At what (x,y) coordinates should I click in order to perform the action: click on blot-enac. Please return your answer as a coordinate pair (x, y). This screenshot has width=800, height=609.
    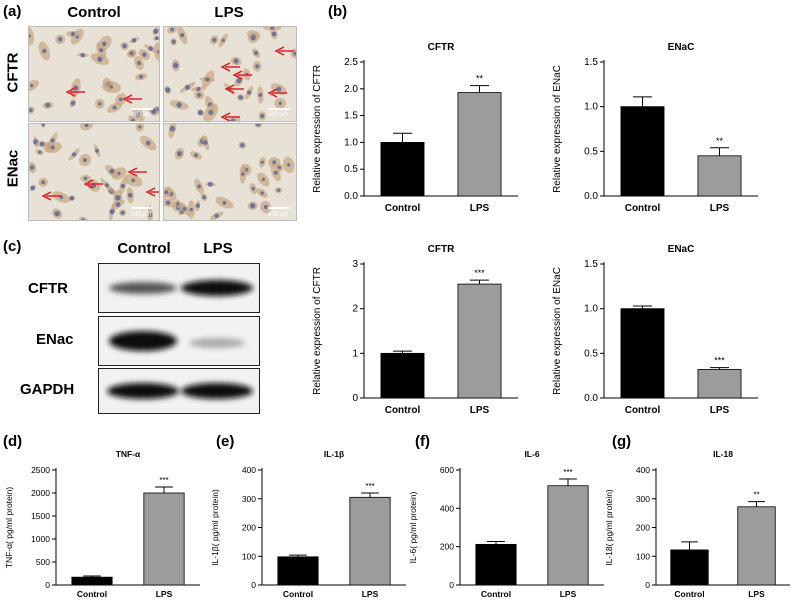
    Looking at the image, I should click on (179, 341).